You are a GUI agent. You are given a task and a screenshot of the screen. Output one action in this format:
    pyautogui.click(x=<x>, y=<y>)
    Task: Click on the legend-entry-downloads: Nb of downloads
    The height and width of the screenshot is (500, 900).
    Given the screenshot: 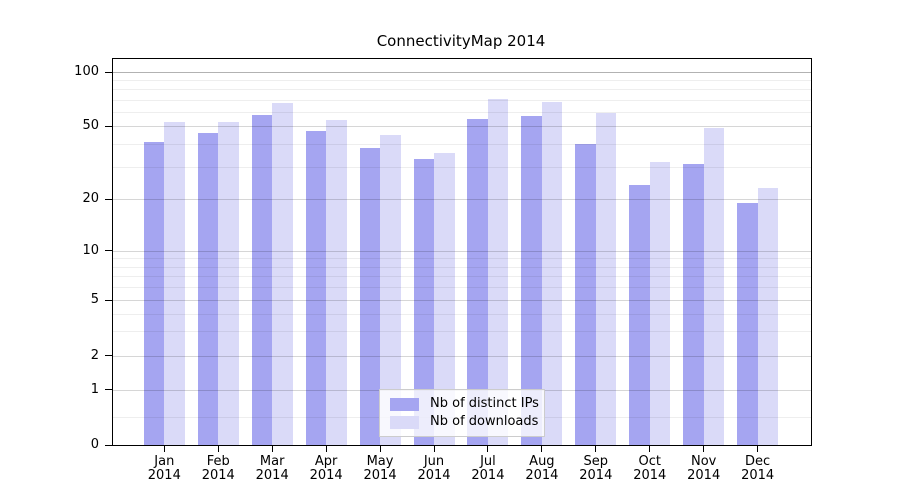 What is the action you would take?
    pyautogui.click(x=464, y=422)
    